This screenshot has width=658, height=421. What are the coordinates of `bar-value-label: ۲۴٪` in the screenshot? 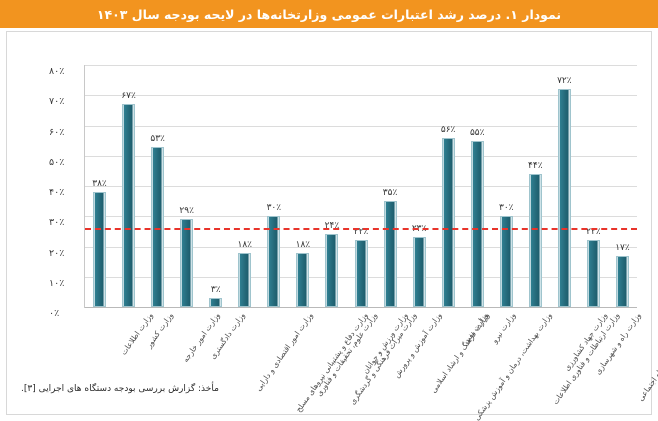 It's located at (332, 226).